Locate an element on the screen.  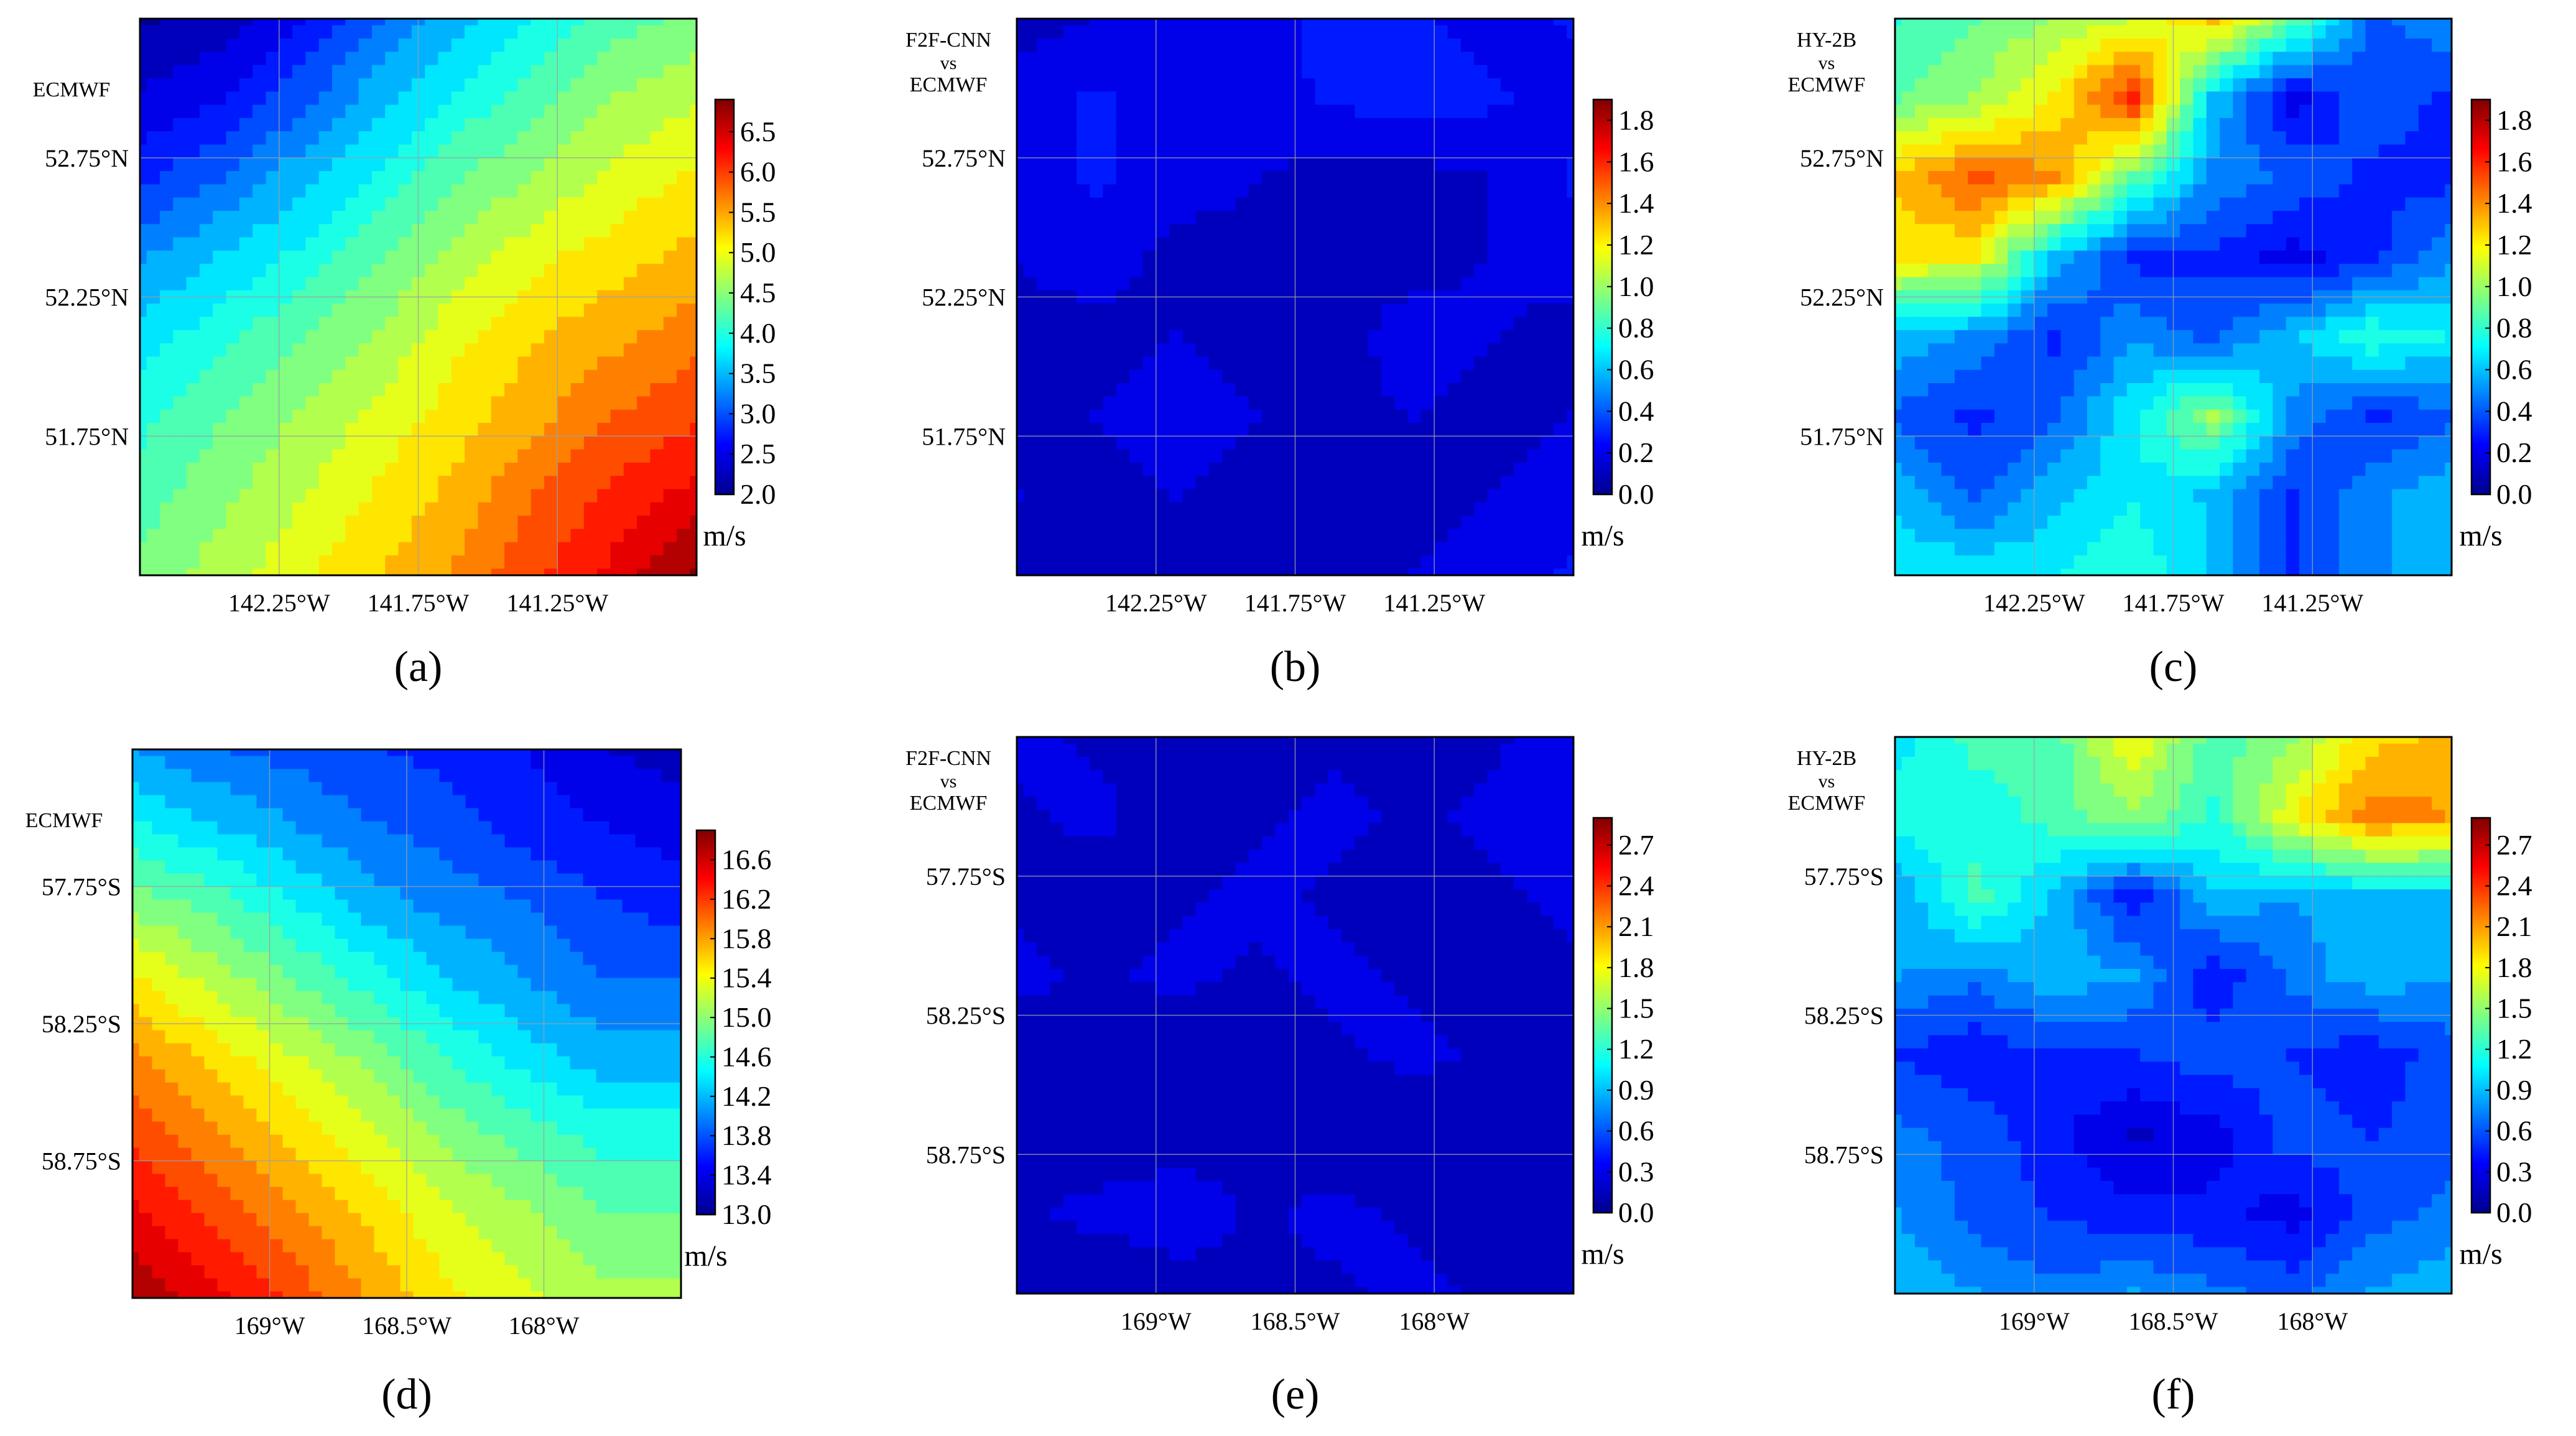
plot-frame is located at coordinates (418, 297).